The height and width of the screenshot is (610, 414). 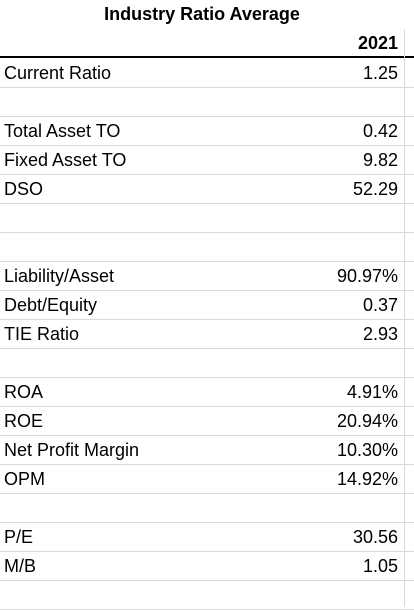 I want to click on ratio-value-cell: 0.37, so click(x=380, y=305).